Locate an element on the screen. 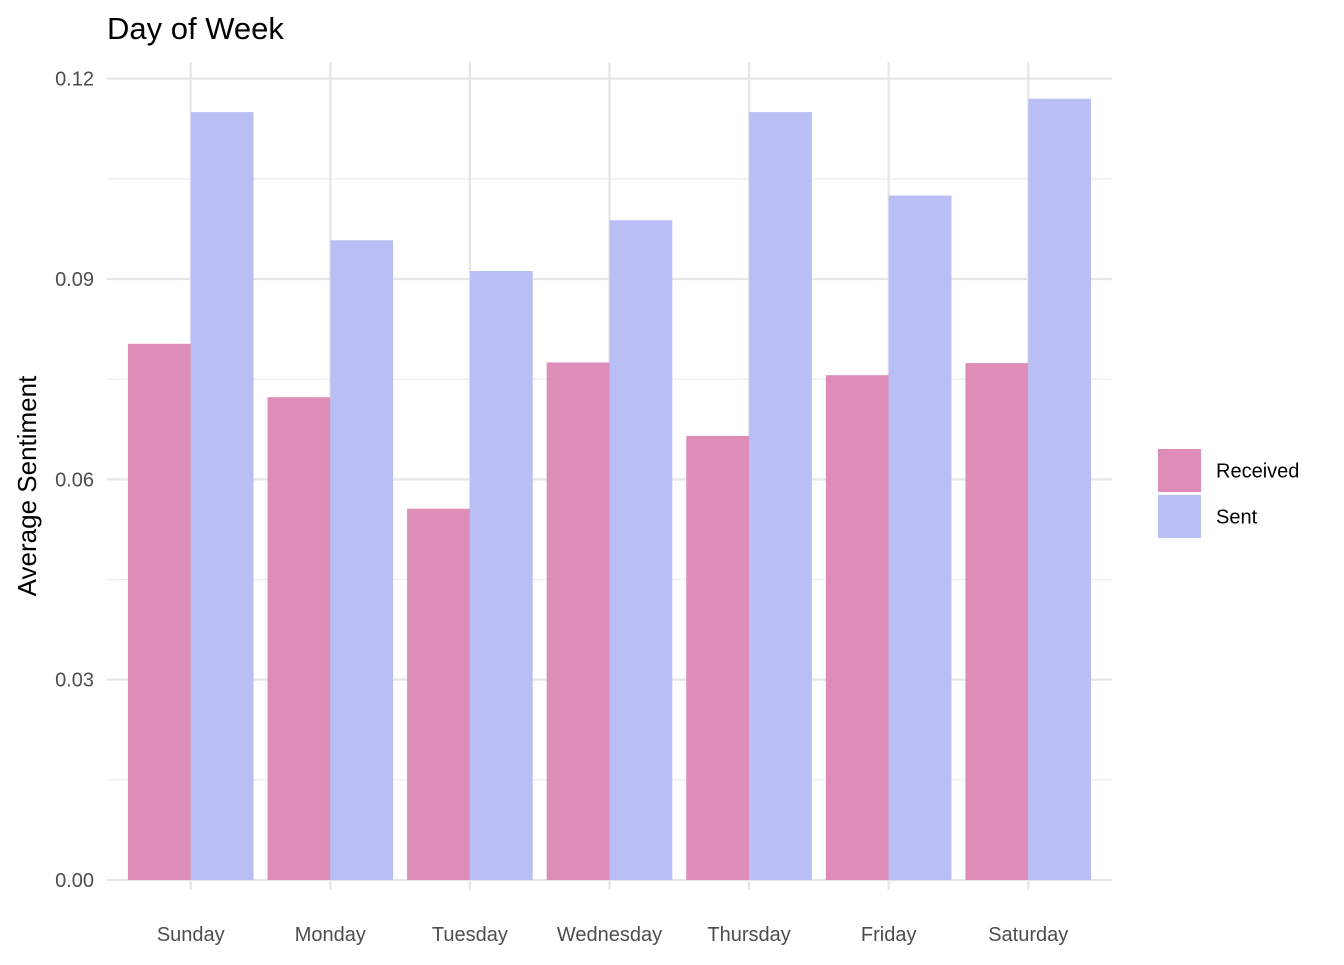 This screenshot has height=965, width=1344. x-tick-label: Tuesday is located at coordinates (470, 935).